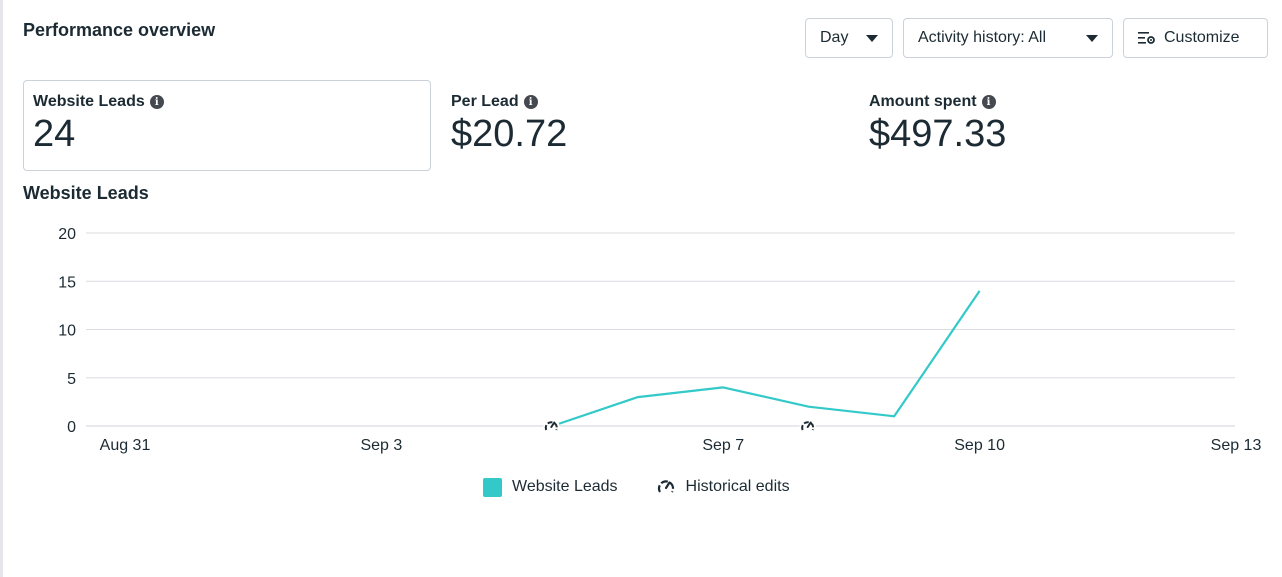  I want to click on x-tick-label: Sep 10, so click(979, 445).